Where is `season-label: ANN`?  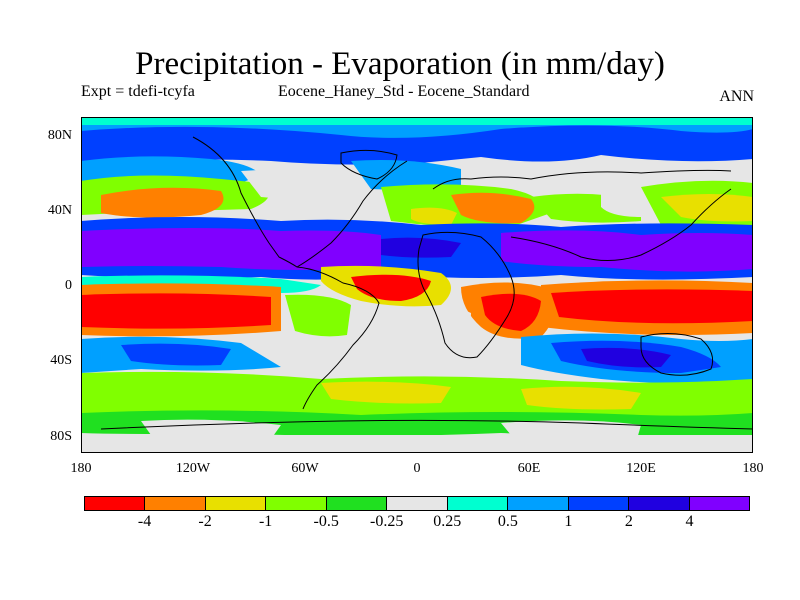
season-label: ANN is located at coordinates (736, 96).